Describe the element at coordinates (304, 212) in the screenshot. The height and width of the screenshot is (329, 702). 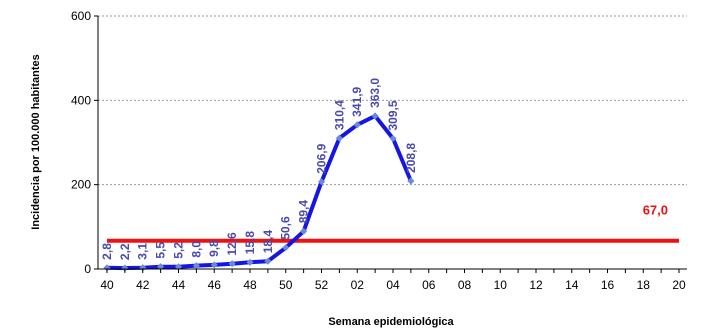
I see `data-label: 89,4` at that location.